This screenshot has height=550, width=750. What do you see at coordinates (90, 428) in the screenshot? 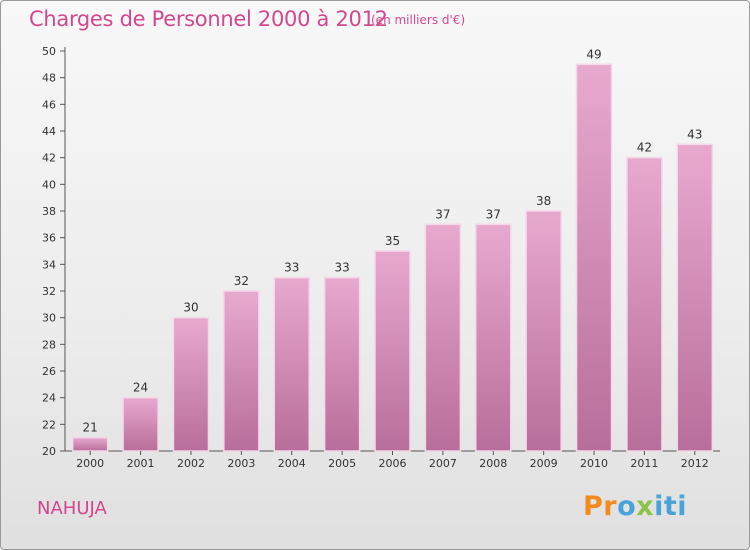
I see `bar-value-label: 21` at bounding box center [90, 428].